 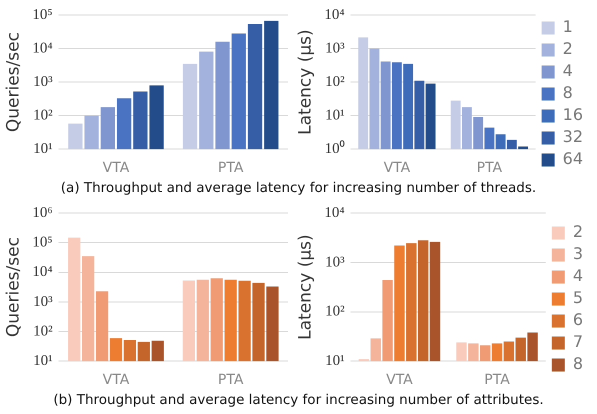 What do you see at coordinates (298, 400) in the screenshot?
I see `text: (b) Throughput and average latency for increasing number of attributes.` at bounding box center [298, 400].